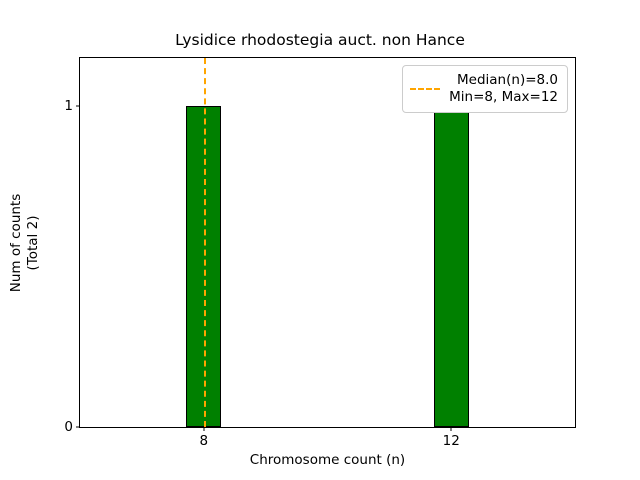 This screenshot has width=640, height=480. I want to click on y-axis-label-container: Num of counts (Total 2), so click(25, 242).